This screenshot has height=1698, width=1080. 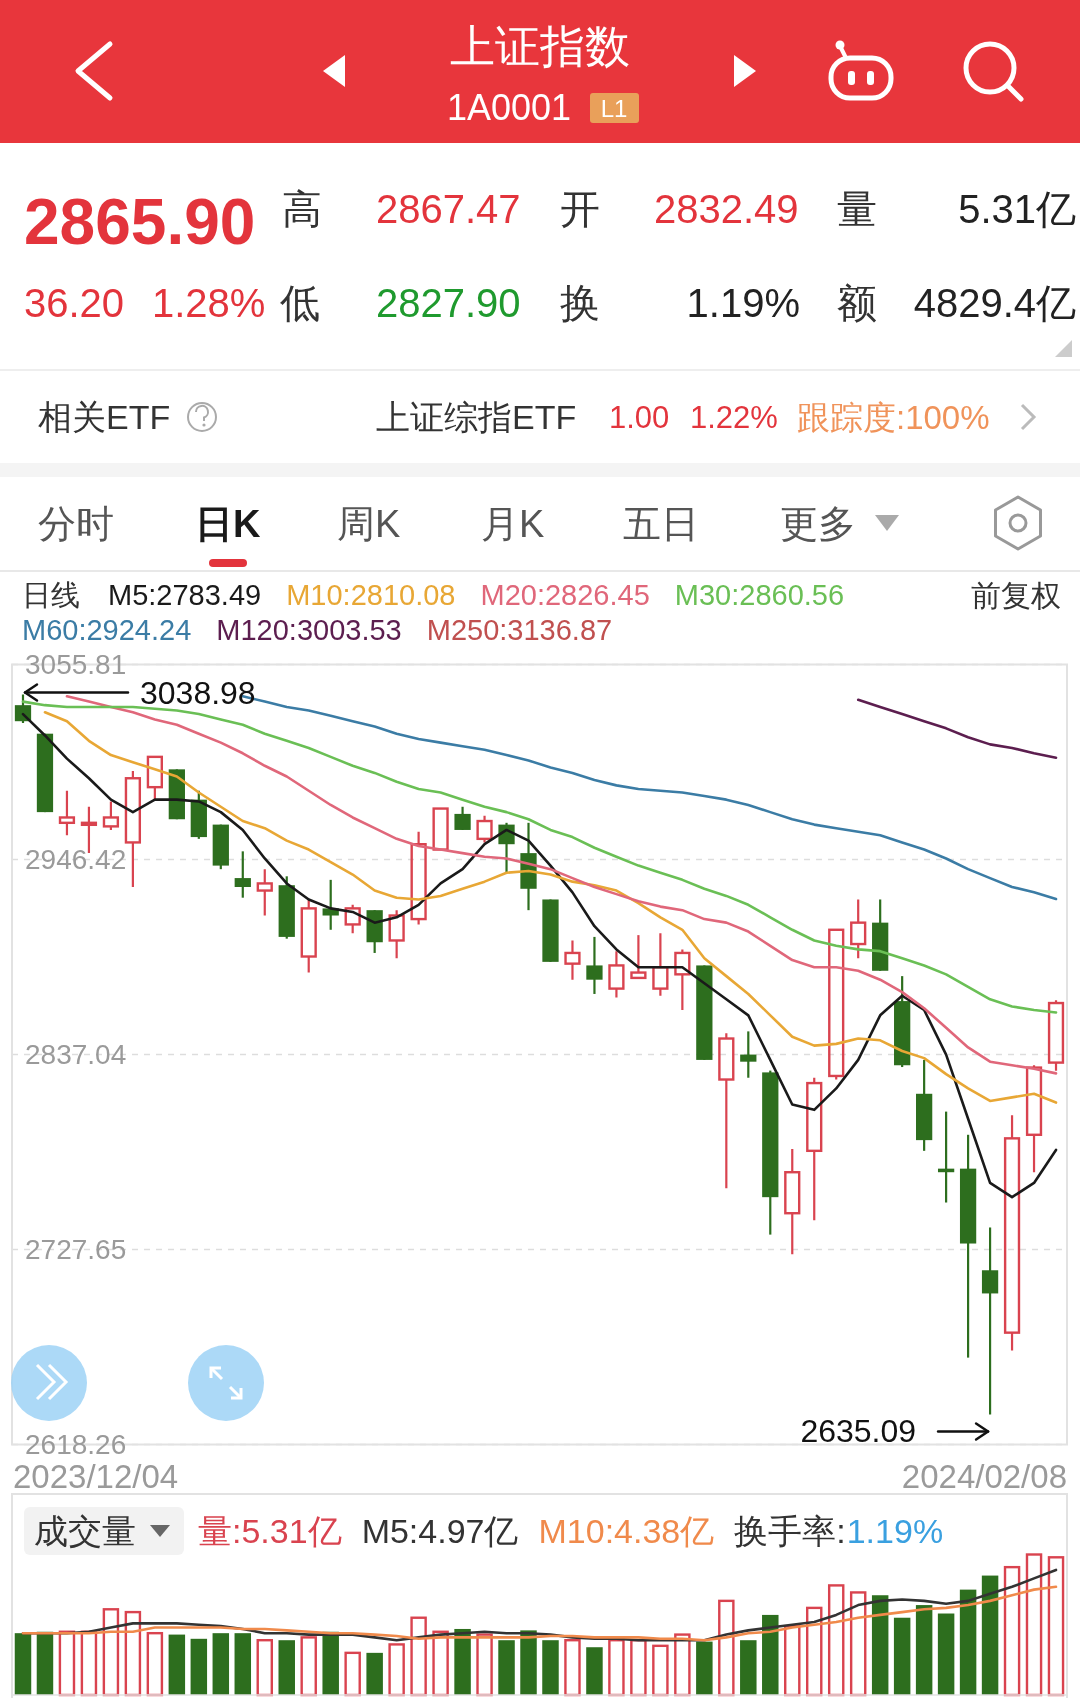 What do you see at coordinates (104, 417) in the screenshot?
I see `text: 相关ETF` at bounding box center [104, 417].